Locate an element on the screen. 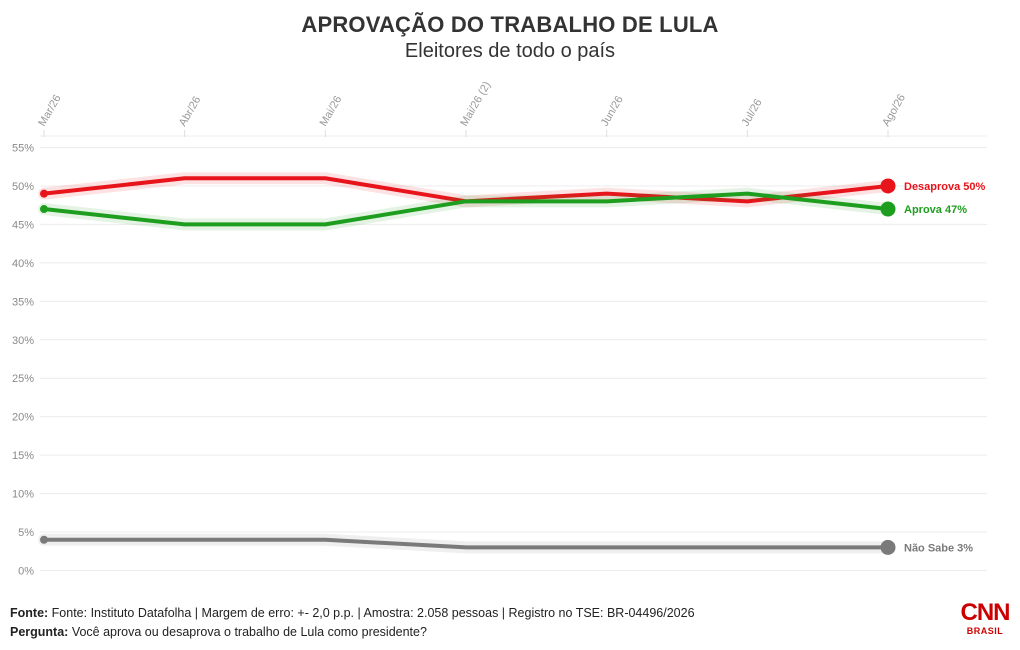 The height and width of the screenshot is (650, 1020). series-end-label: Aprova 47% is located at coordinates (935, 210).